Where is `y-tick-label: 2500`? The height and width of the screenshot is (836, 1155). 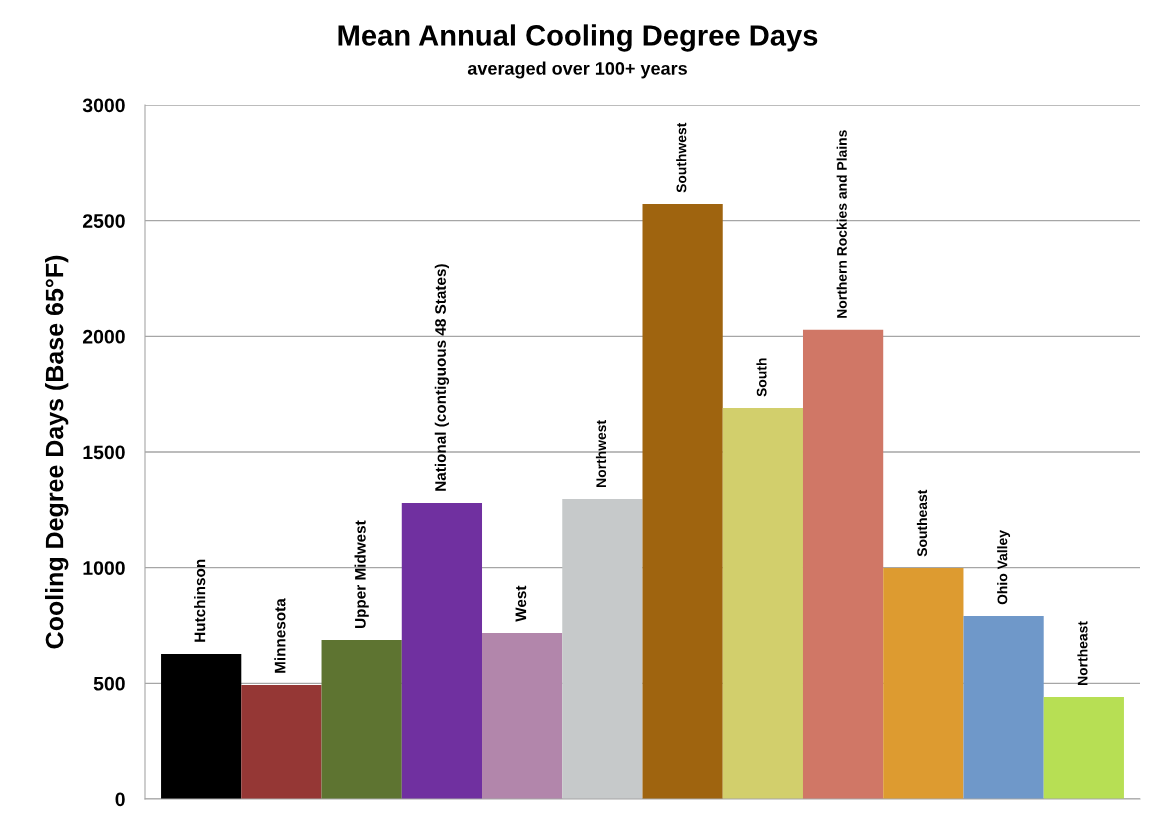
y-tick-label: 2500 is located at coordinates (103, 221).